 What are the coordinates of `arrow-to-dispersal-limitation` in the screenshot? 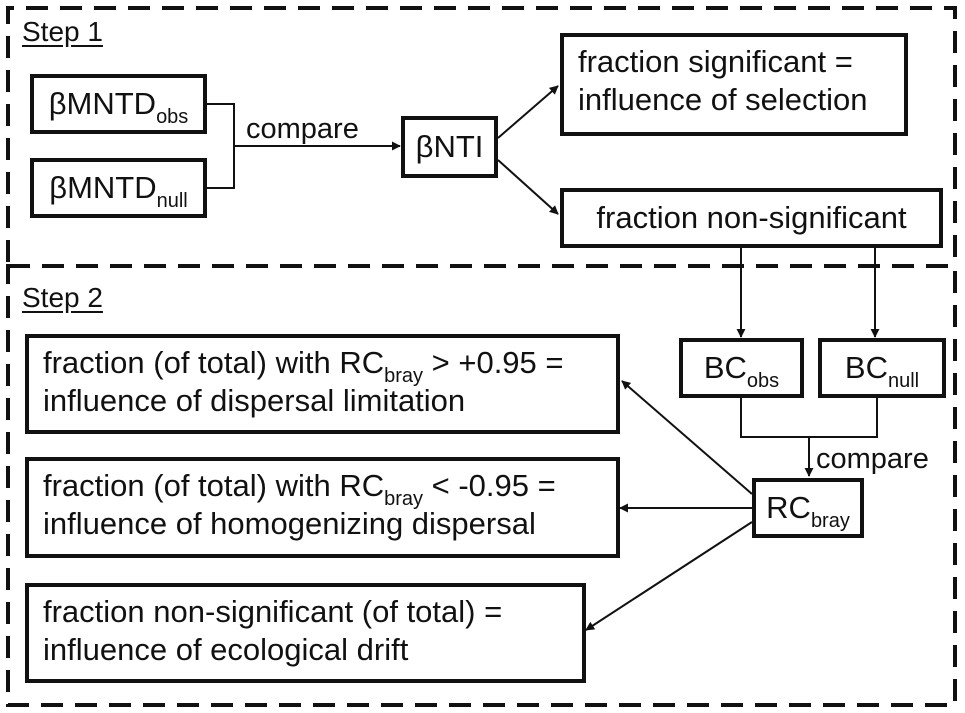 It's located at (687, 437).